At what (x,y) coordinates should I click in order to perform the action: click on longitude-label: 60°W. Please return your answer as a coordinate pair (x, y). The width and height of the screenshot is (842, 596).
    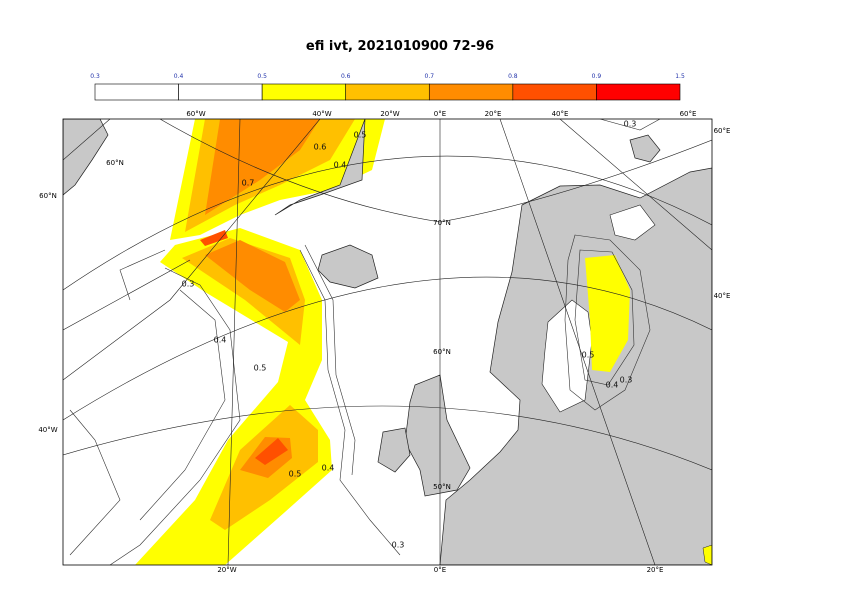
    Looking at the image, I should click on (195, 114).